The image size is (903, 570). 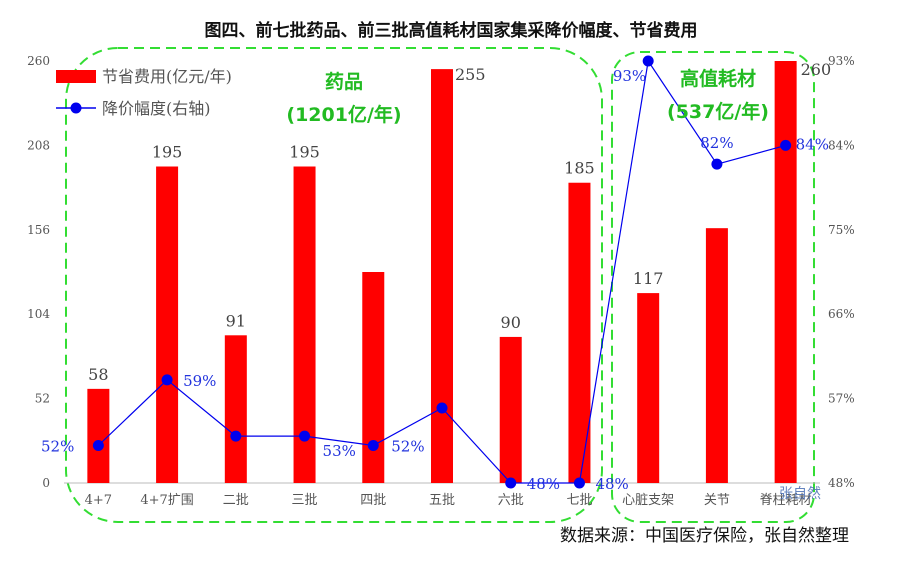 I want to click on legend-bar-swatch, so click(x=76, y=76).